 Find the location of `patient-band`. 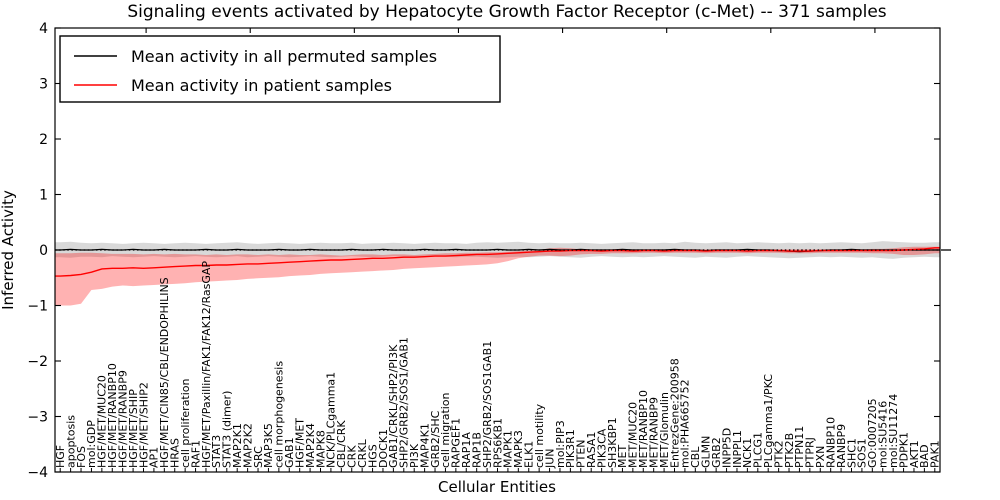

patient-band is located at coordinates (497, 276).